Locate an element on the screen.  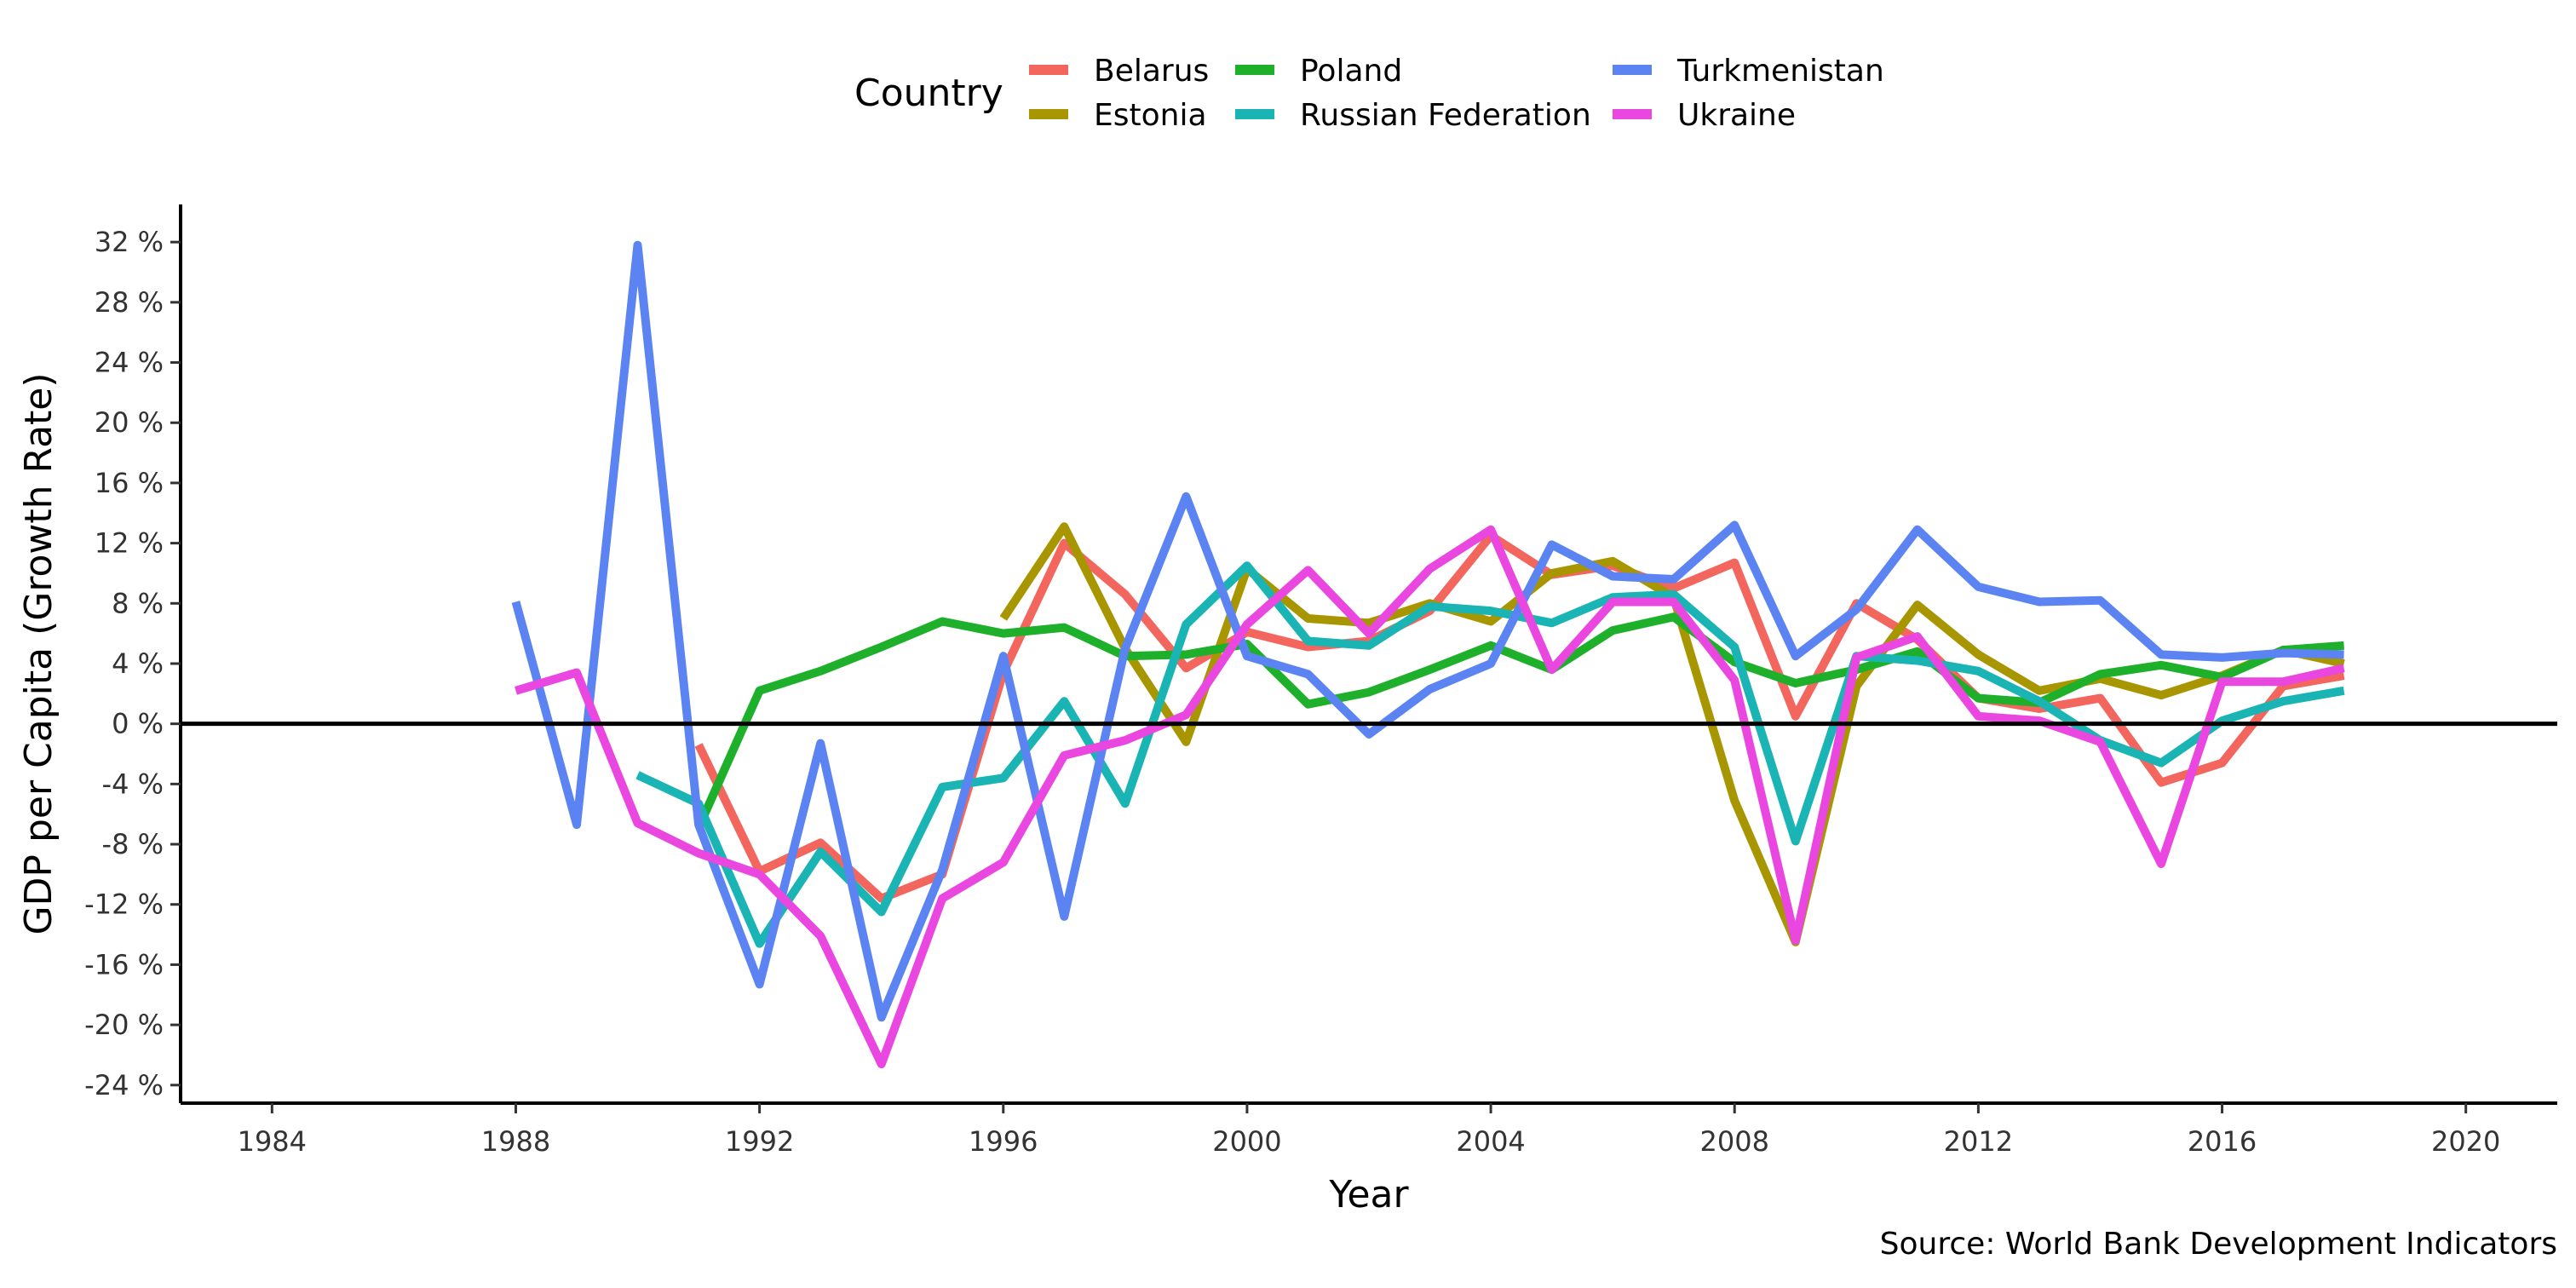
x-tick-label: 2016 is located at coordinates (2222, 1142).